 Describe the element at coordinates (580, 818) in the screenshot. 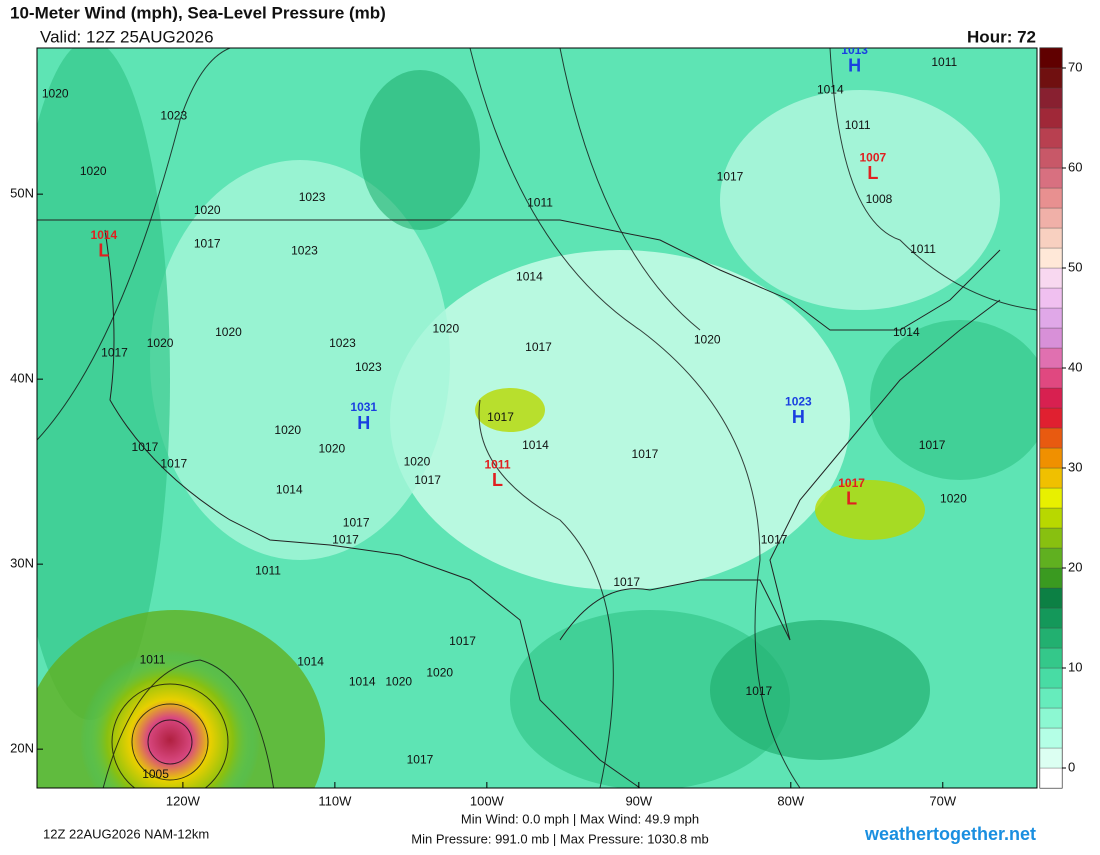

I see `wind-stats: Min Wind: 0.0 mph | Max Wind: 49.9 mph` at that location.